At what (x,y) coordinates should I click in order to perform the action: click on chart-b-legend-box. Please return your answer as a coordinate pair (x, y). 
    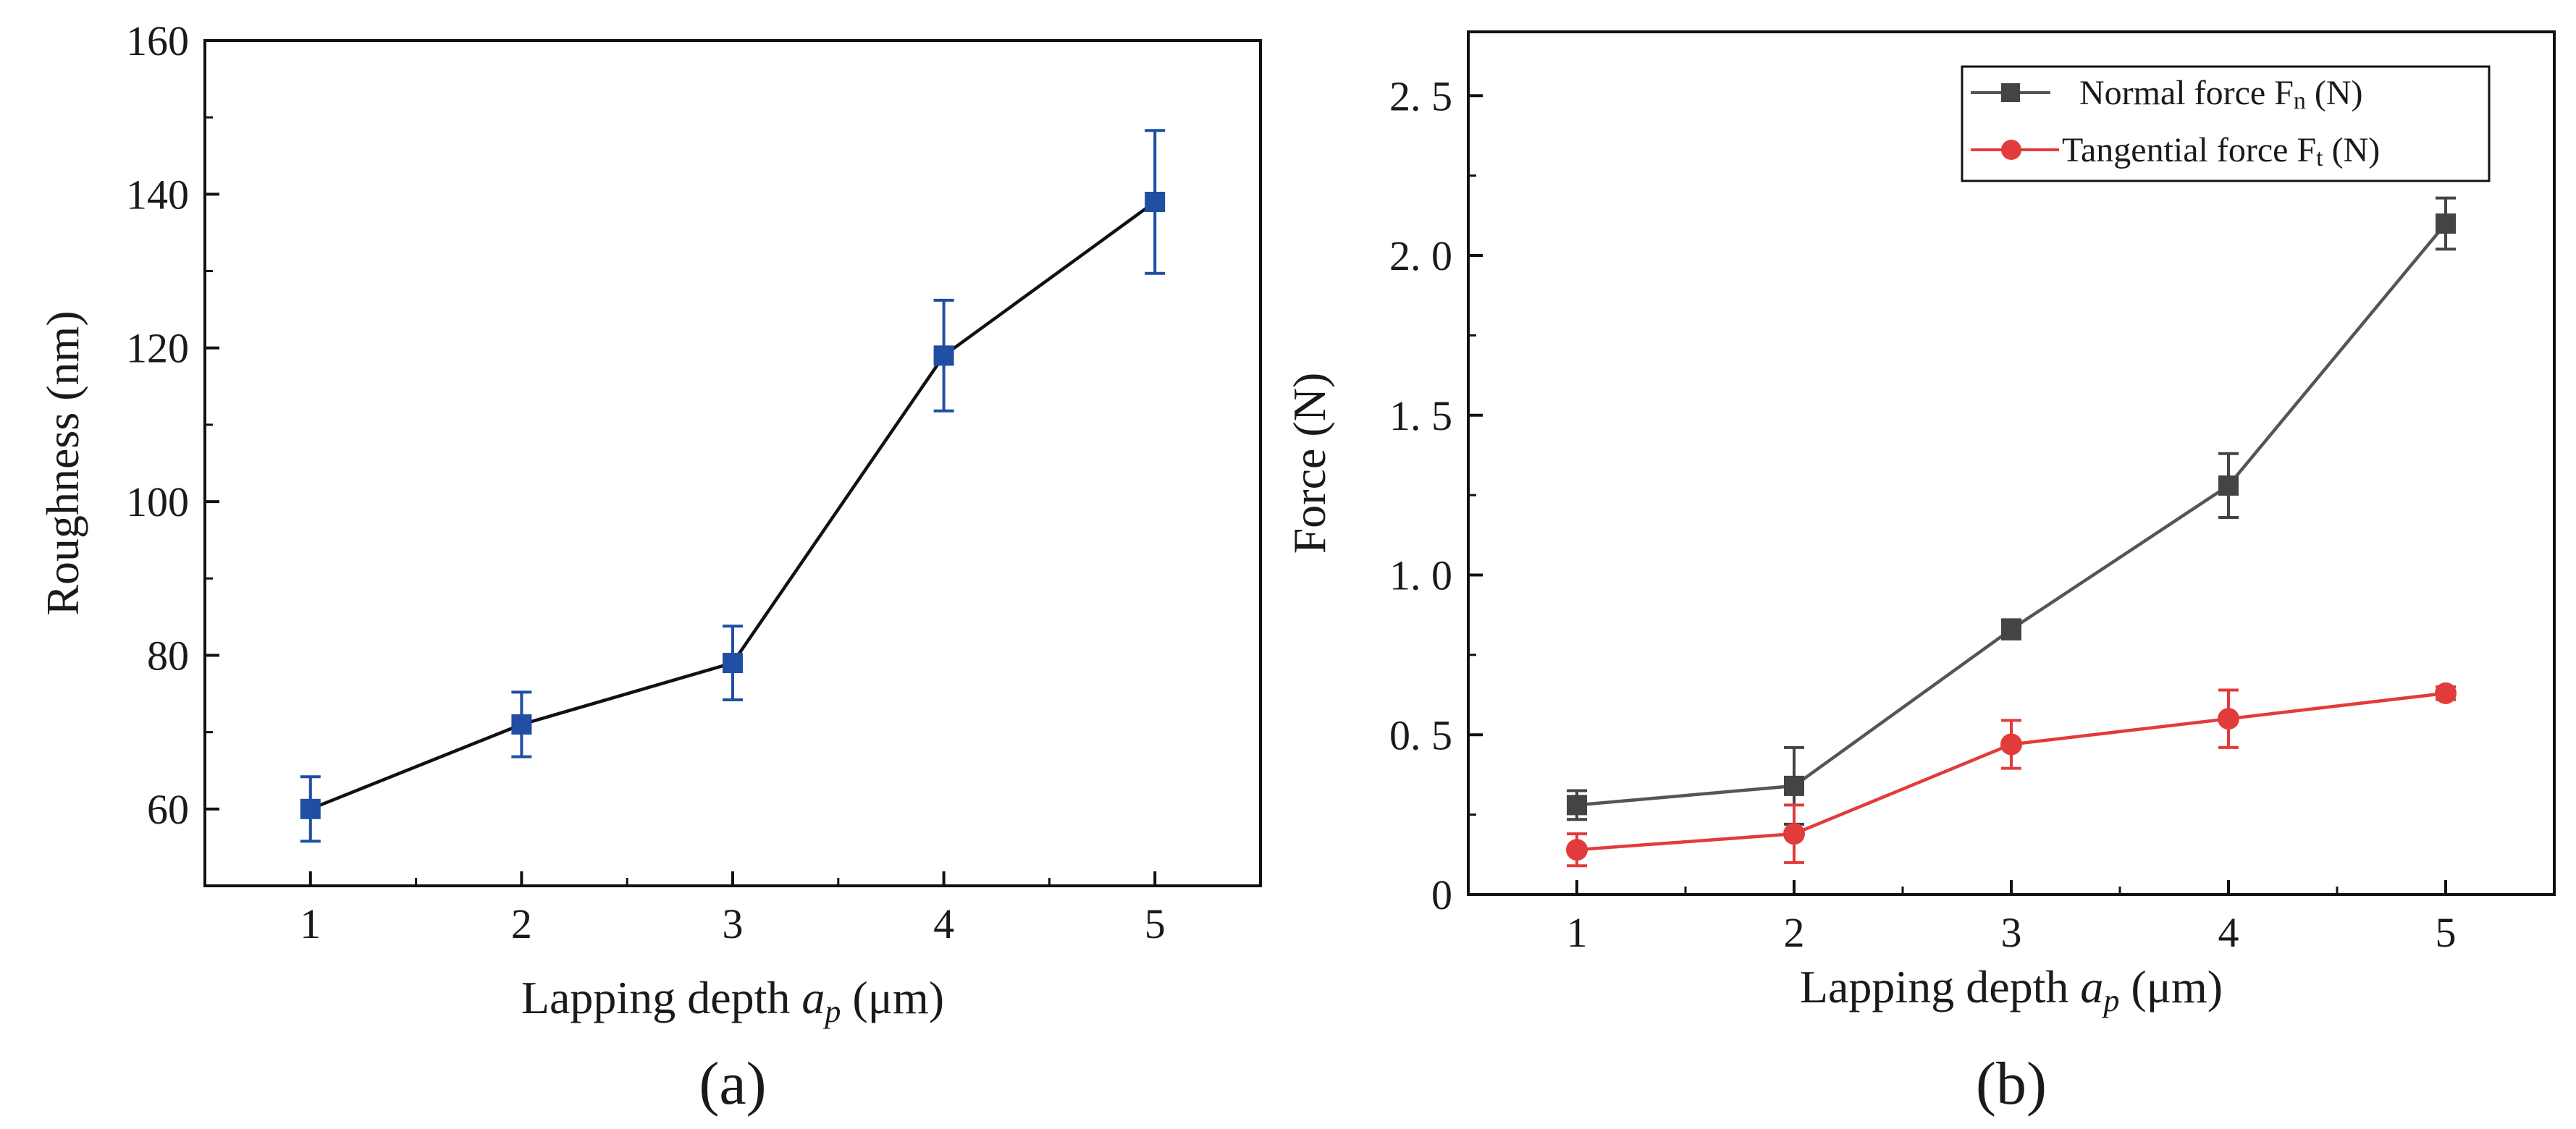
    Looking at the image, I should click on (2226, 123).